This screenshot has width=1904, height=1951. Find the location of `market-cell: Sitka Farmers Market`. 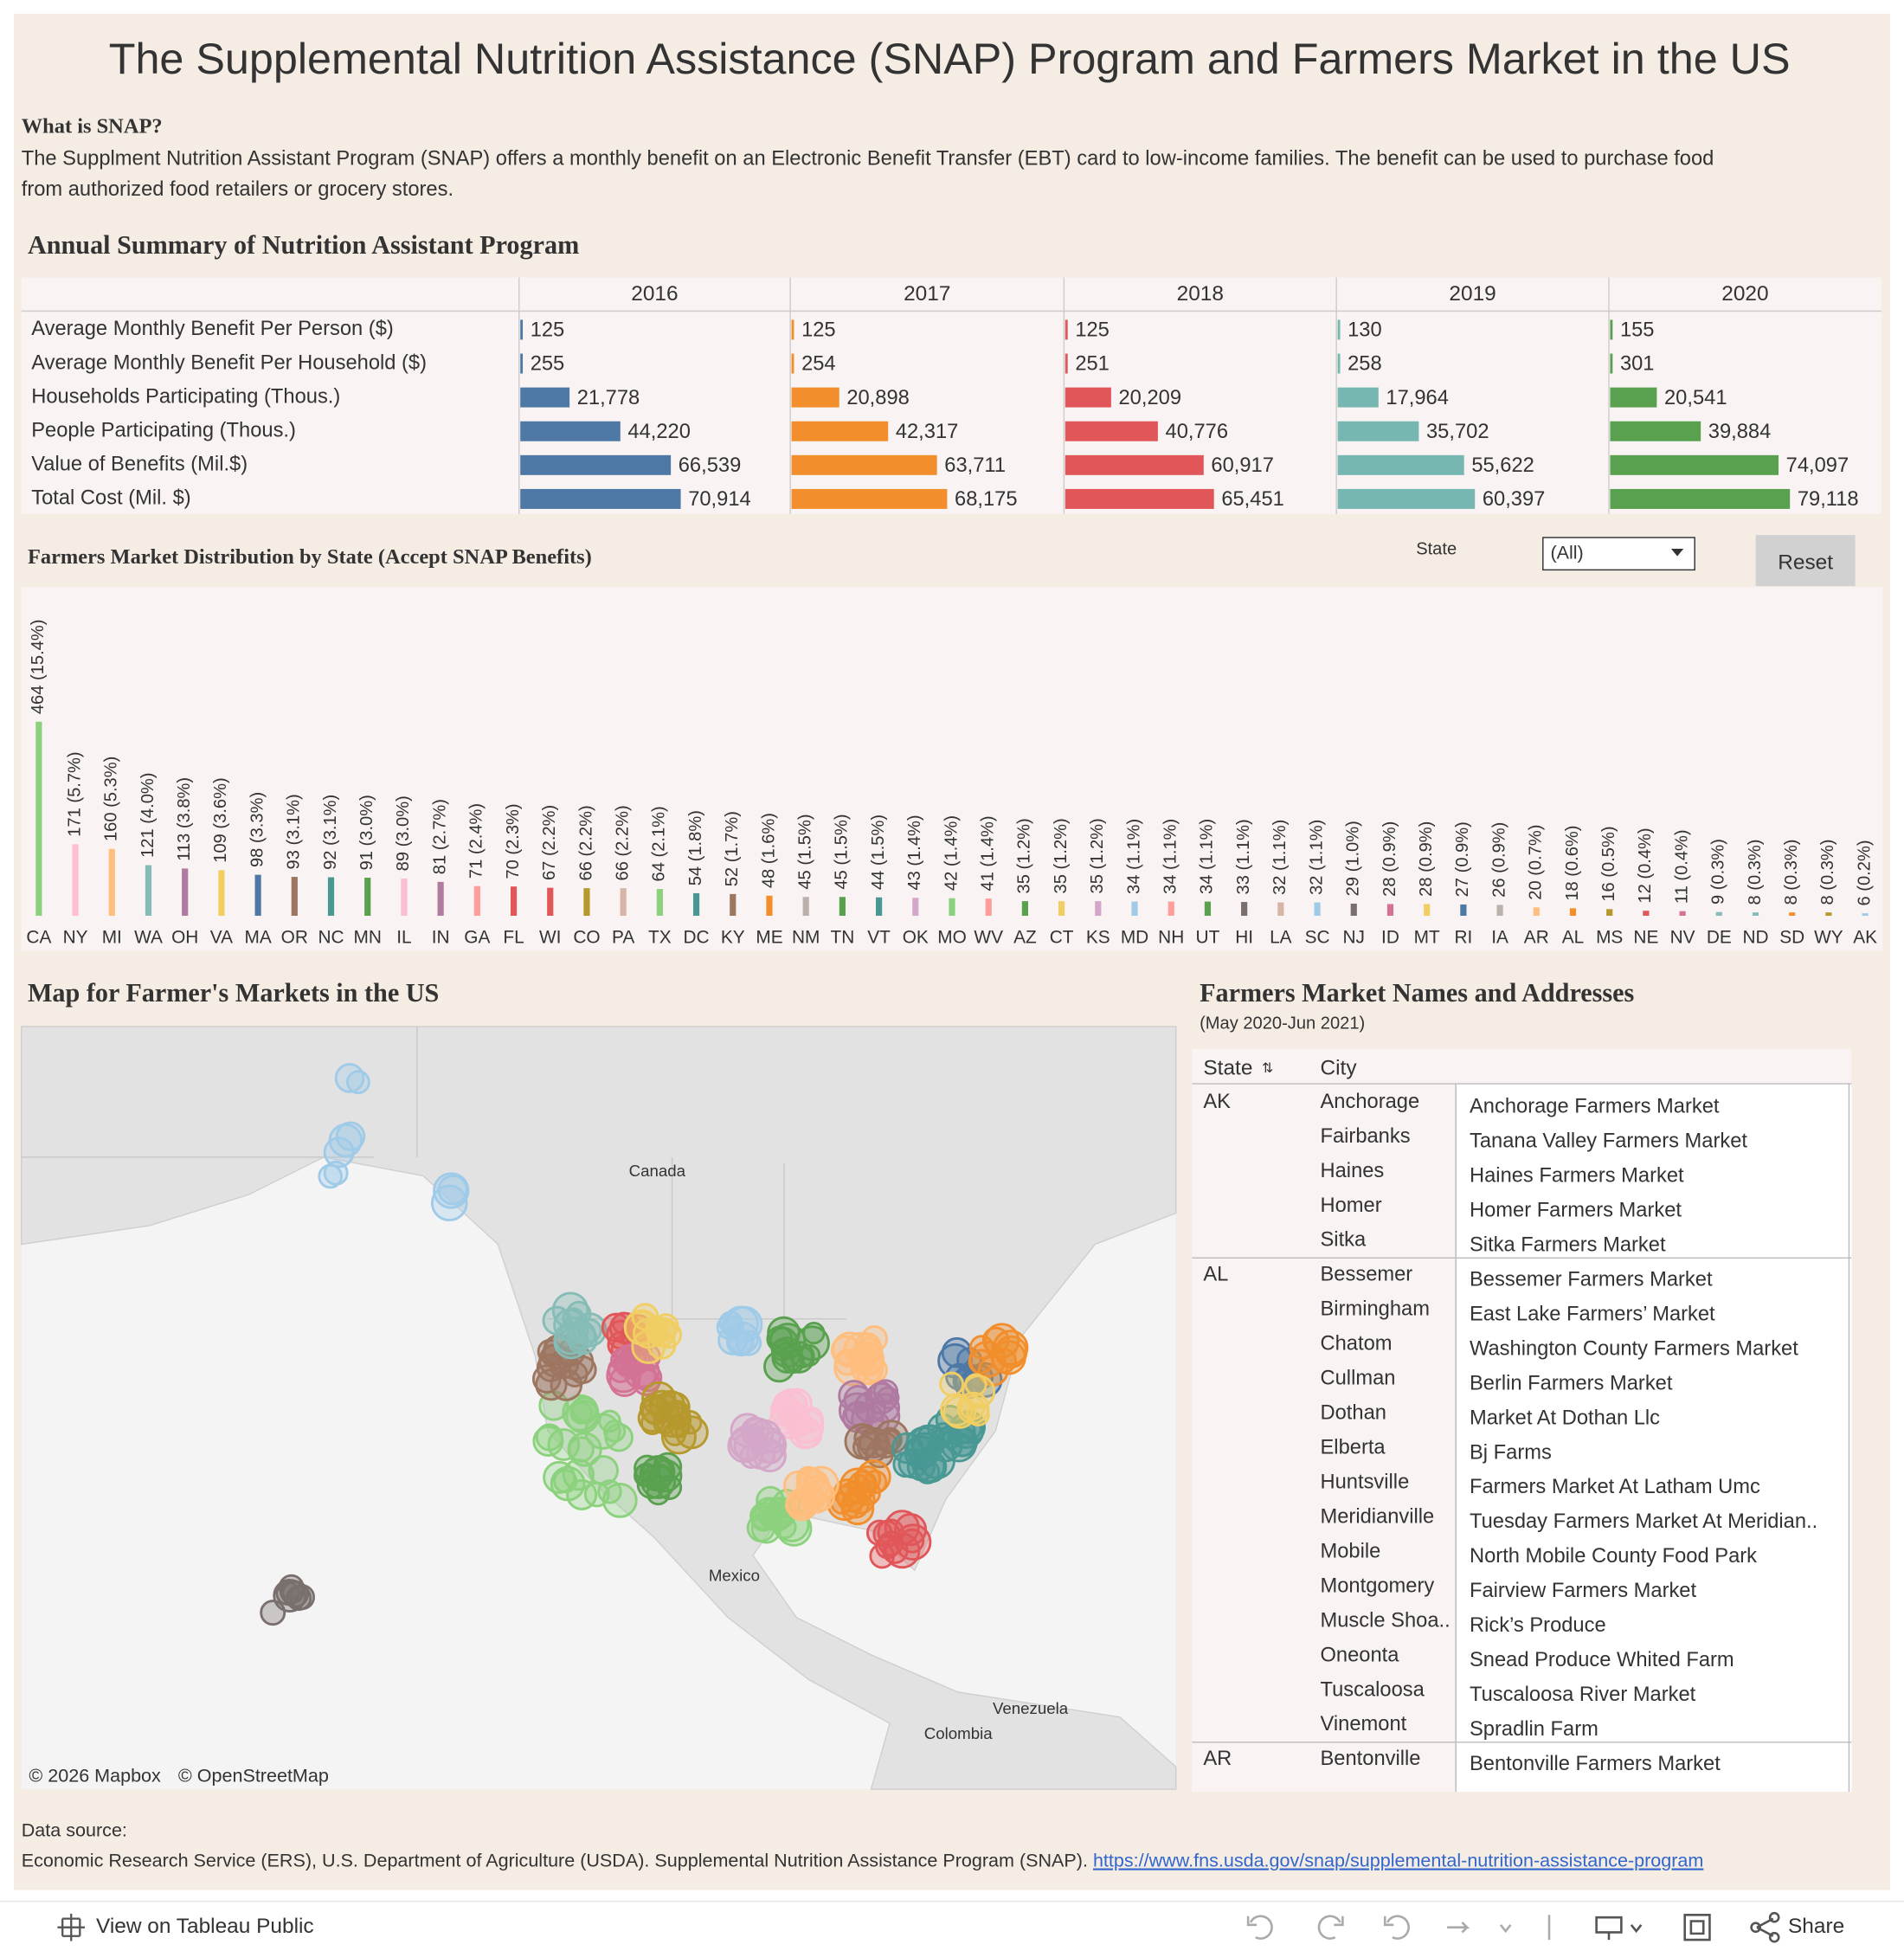

market-cell: Sitka Farmers Market is located at coordinates (1568, 1244).